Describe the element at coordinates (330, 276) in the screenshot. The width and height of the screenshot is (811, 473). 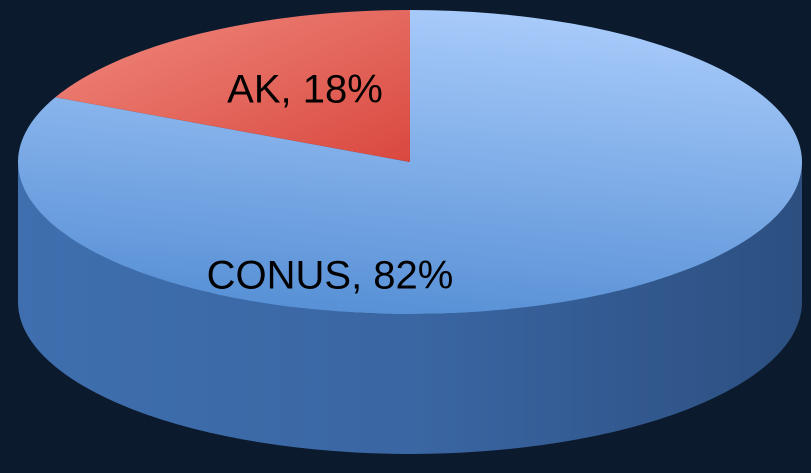
I see `data-label: CONUS, 82%` at that location.